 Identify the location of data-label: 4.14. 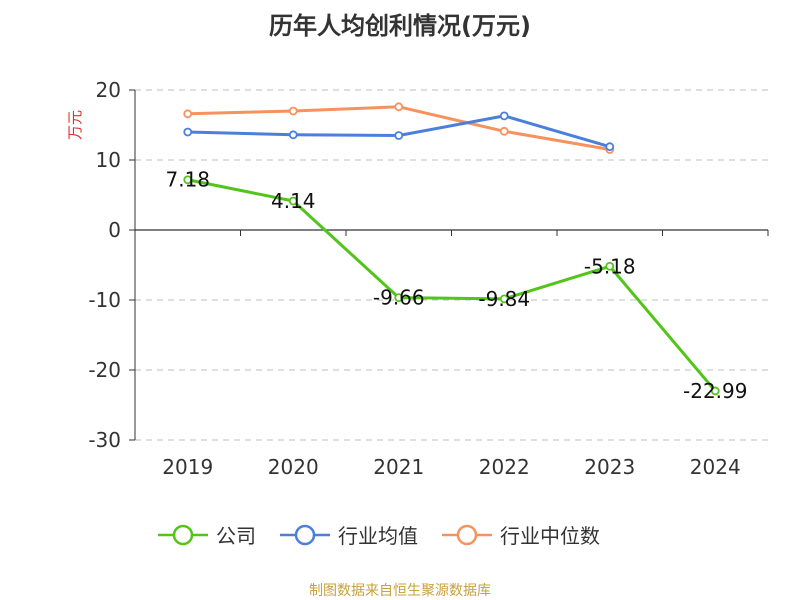
(293, 201).